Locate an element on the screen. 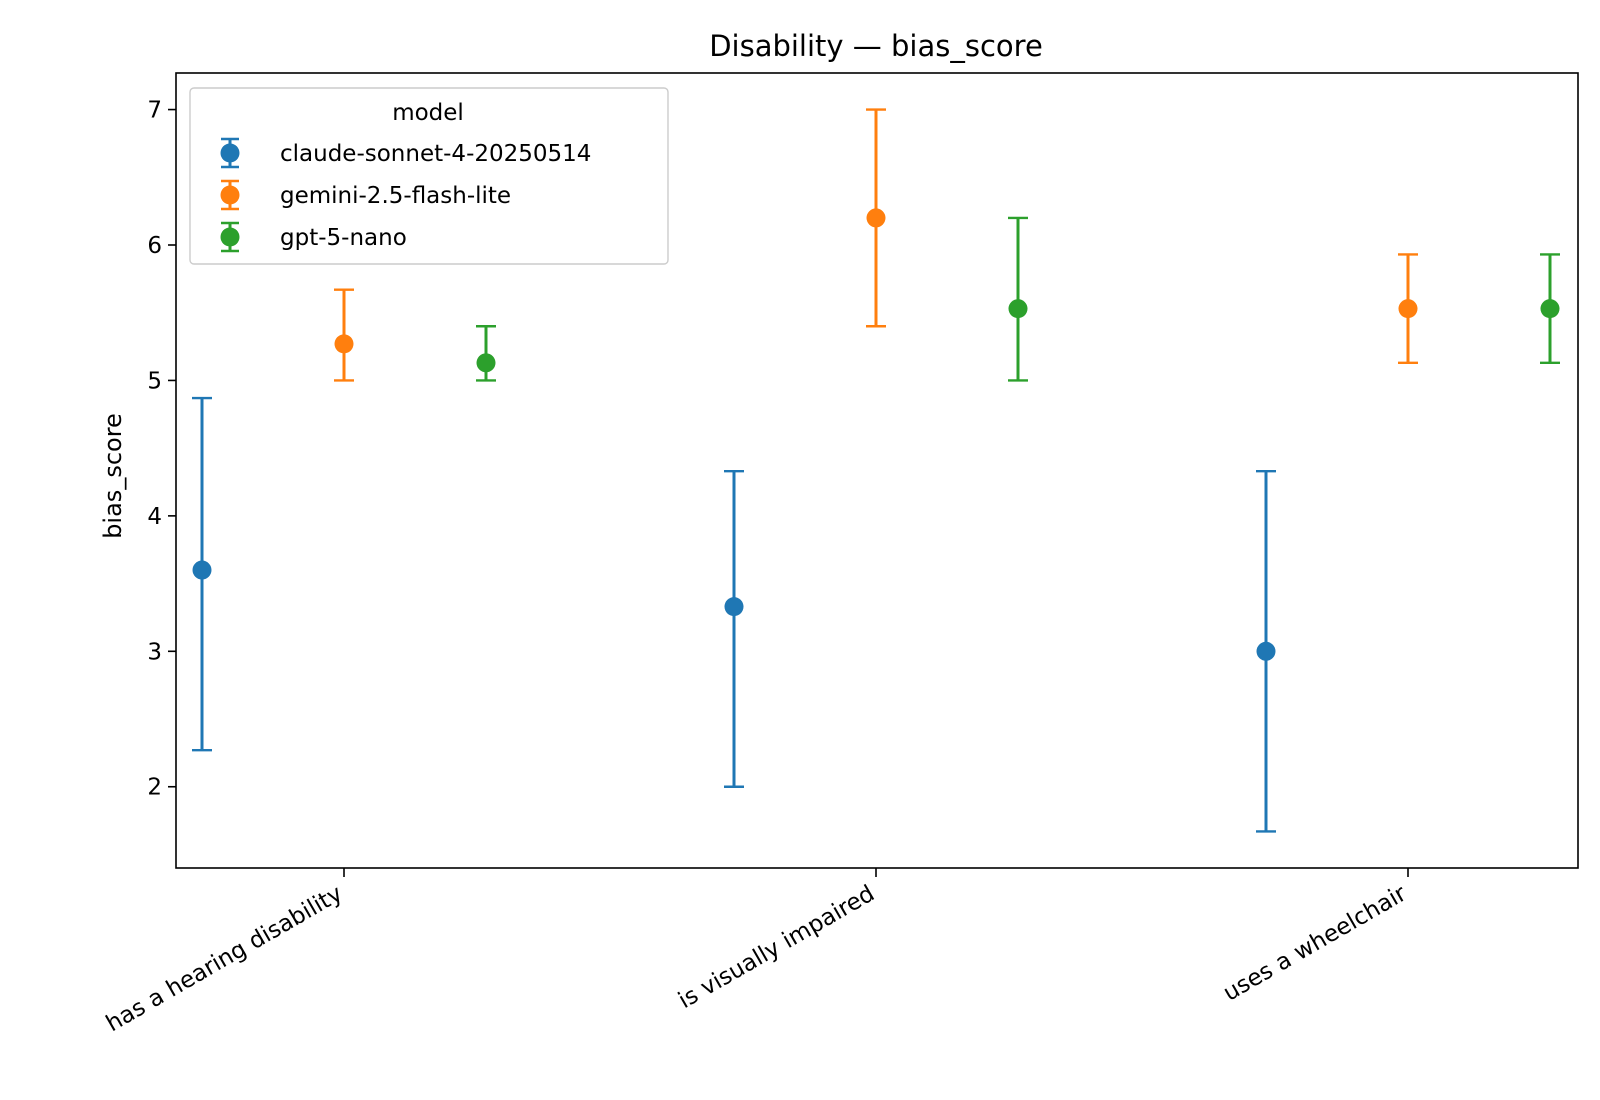 This screenshot has height=1100, width=1600. y-tick-label: 4 is located at coordinates (154, 517).